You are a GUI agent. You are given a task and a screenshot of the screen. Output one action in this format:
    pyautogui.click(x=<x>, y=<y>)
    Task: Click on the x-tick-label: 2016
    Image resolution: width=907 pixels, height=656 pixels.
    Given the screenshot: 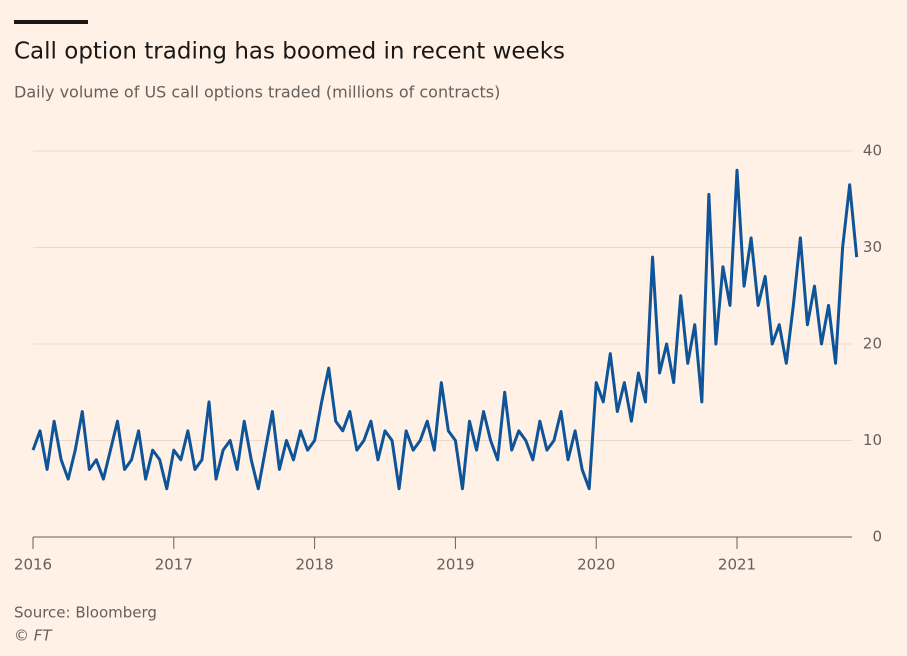 What is the action you would take?
    pyautogui.click(x=33, y=565)
    